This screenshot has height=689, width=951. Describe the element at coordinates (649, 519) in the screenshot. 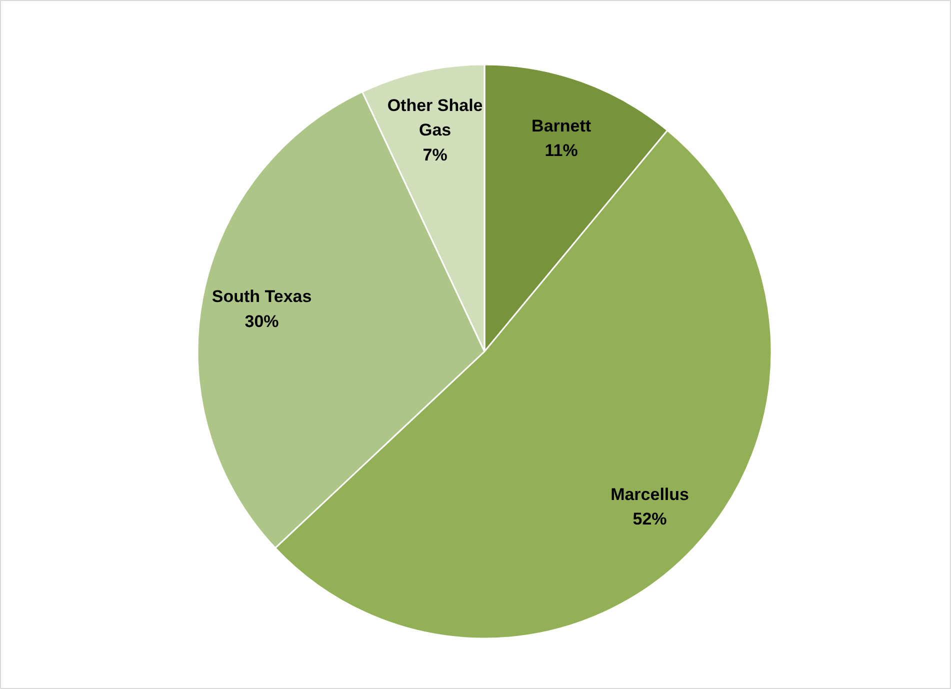

I see `data-label: 52%` at that location.